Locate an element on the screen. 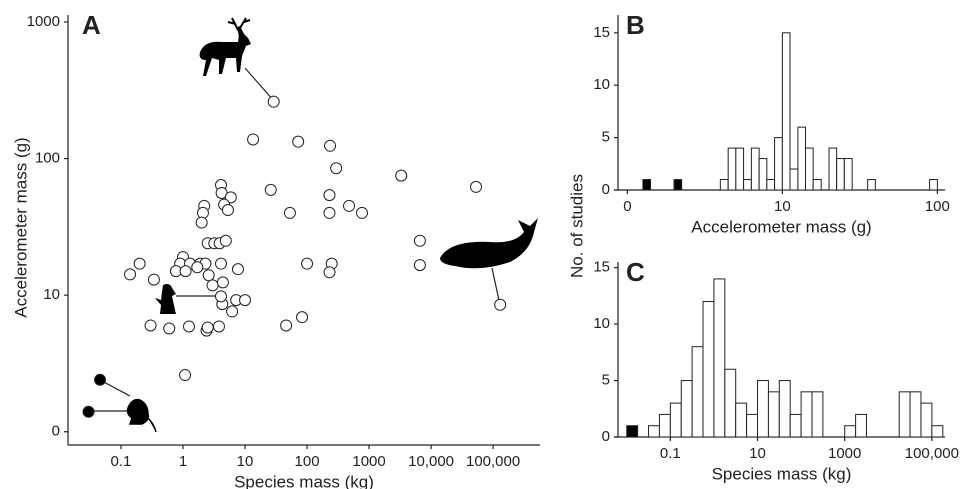  y-tick-label: 1000 is located at coordinates (43, 21).